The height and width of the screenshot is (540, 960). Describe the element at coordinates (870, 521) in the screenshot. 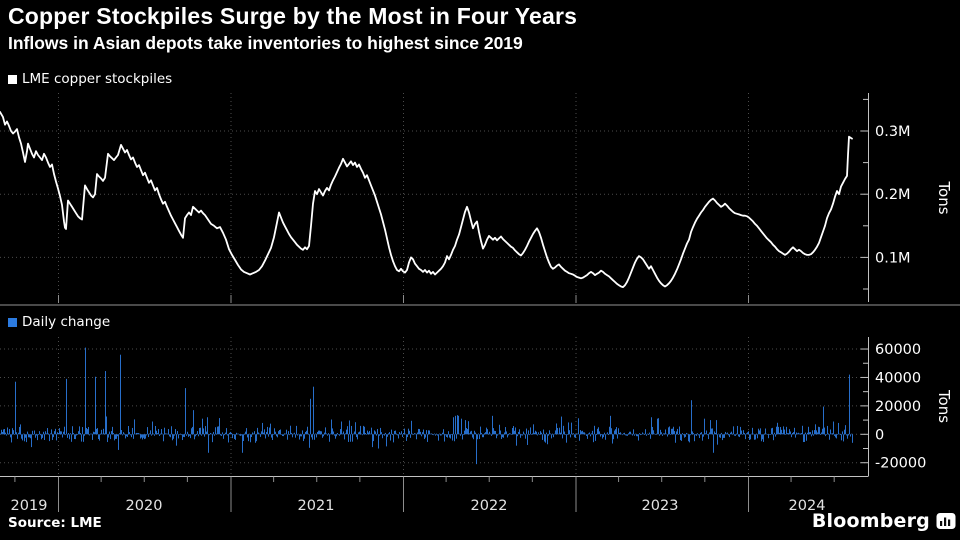

I see `bloomberg-wordmark: Bloomberg` at that location.